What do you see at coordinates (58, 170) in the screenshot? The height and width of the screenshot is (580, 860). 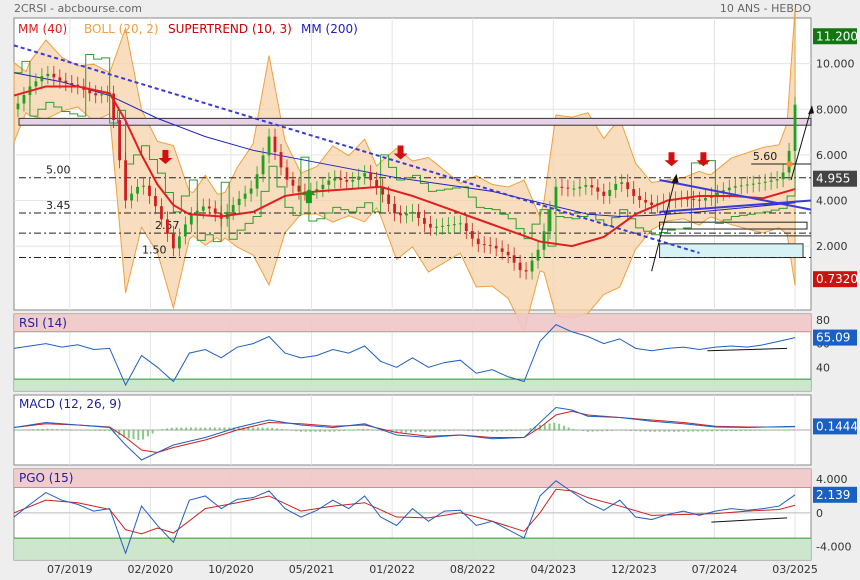 I see `level-label: 5.00` at bounding box center [58, 170].